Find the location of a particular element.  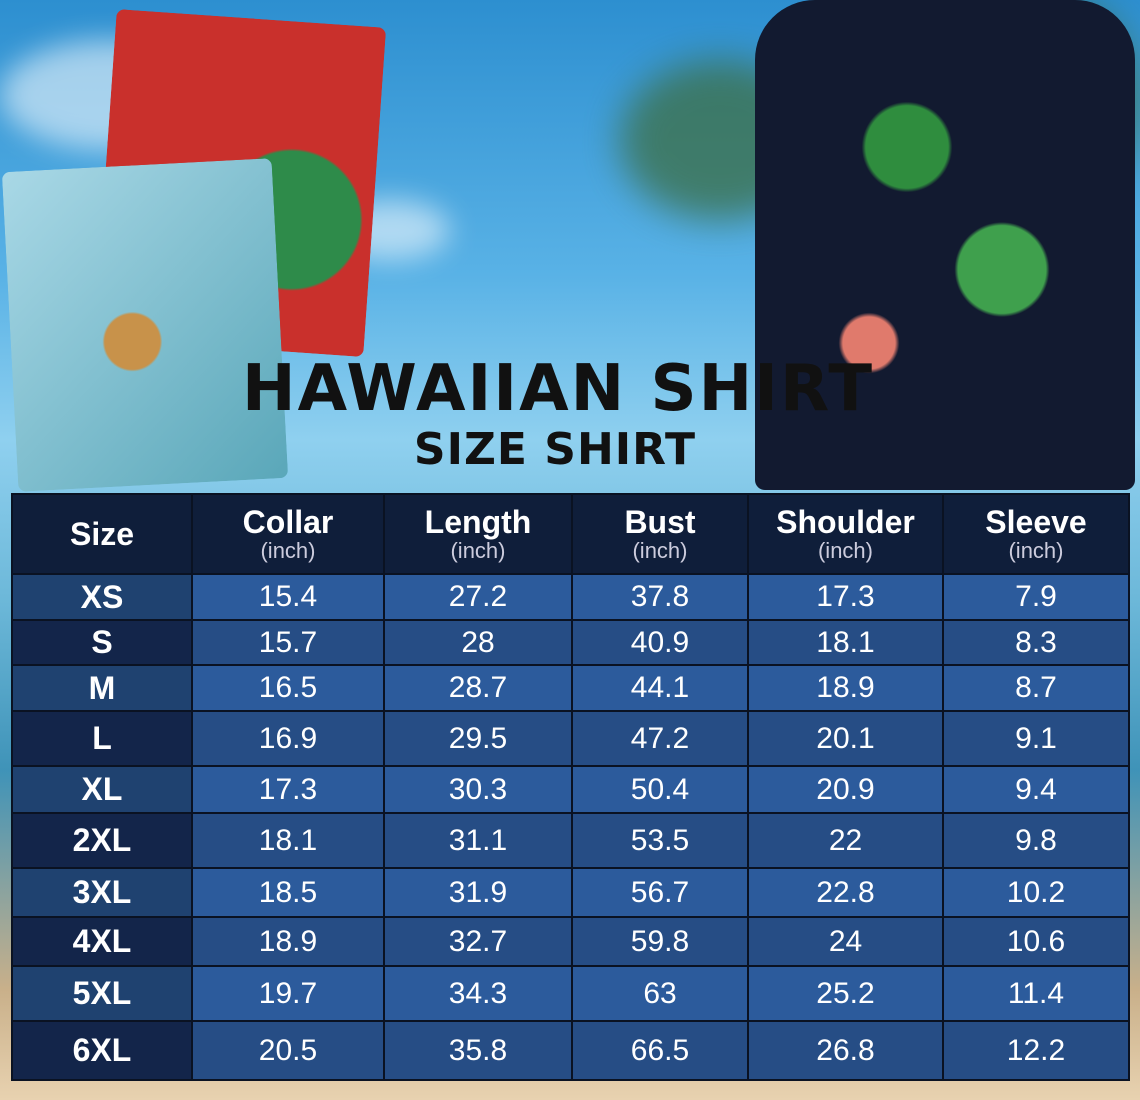

header-label: Shoulder is located at coordinates (845, 522).